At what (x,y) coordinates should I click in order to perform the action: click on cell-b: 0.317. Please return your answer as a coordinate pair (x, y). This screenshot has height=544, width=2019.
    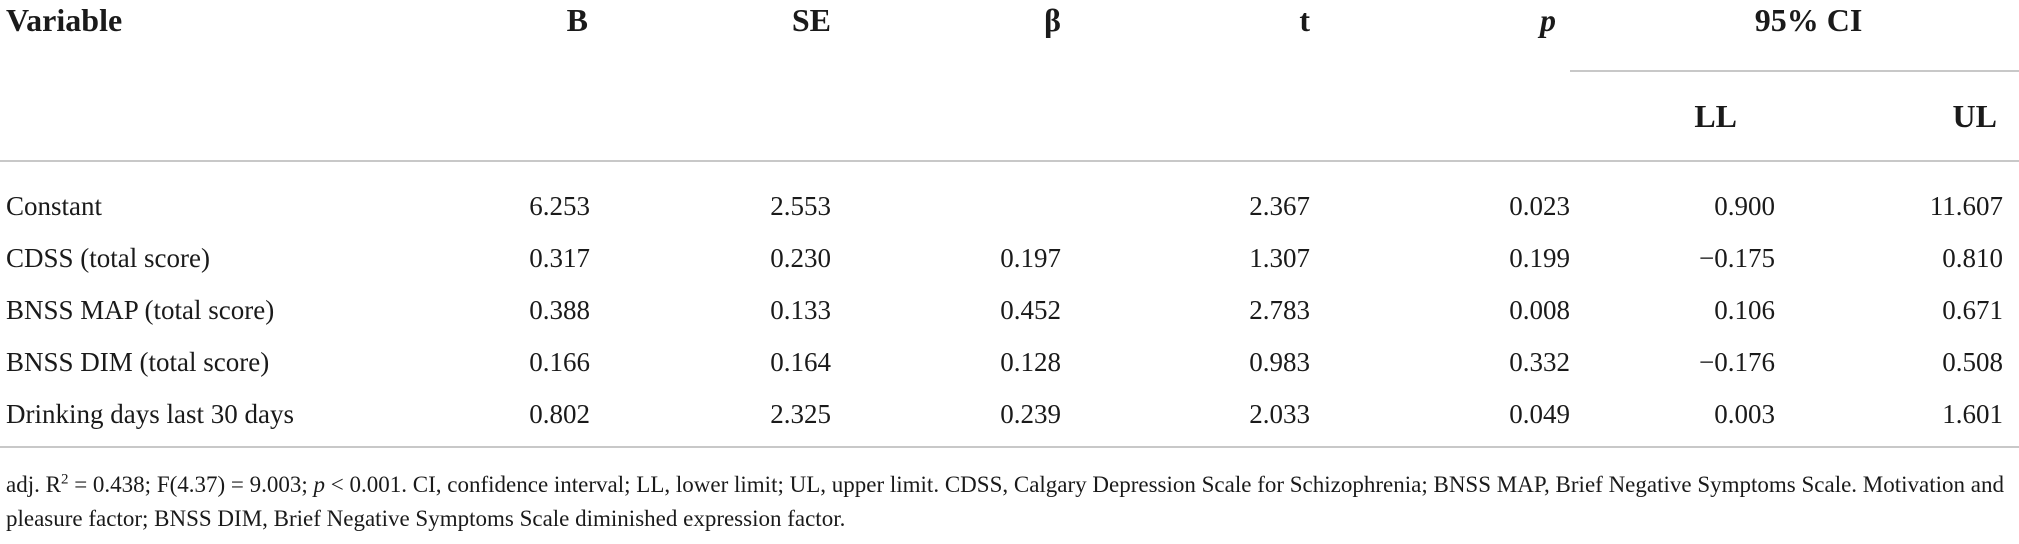
    Looking at the image, I should click on (559, 257).